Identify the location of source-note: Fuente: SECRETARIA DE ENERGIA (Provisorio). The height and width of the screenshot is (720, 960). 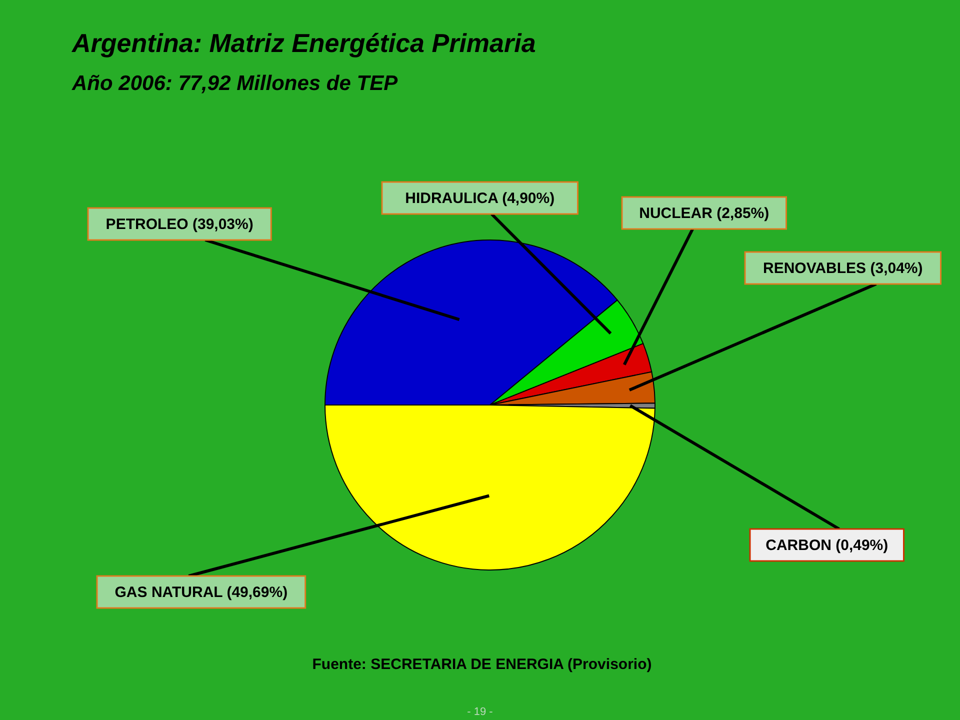
(482, 664).